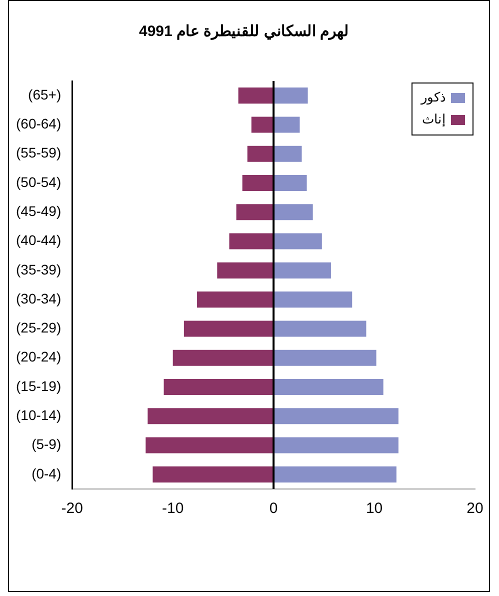  What do you see at coordinates (273, 509) in the screenshot?
I see `x-tick-label: 0` at bounding box center [273, 509].